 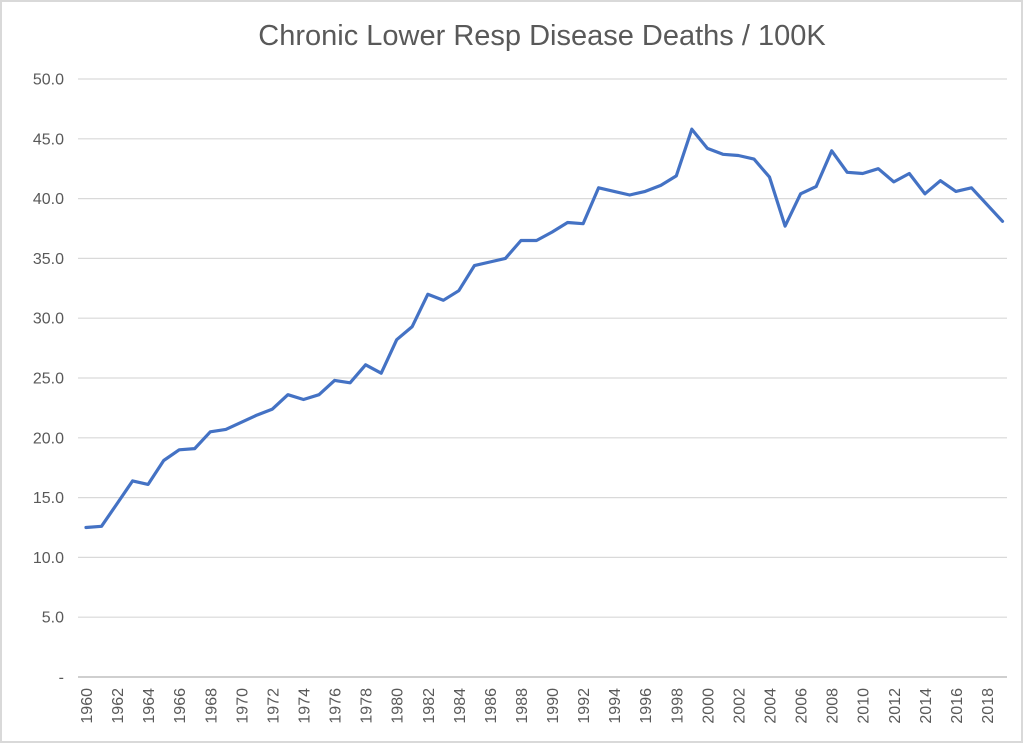 I want to click on x-tick-label: 1968, so click(x=211, y=706).